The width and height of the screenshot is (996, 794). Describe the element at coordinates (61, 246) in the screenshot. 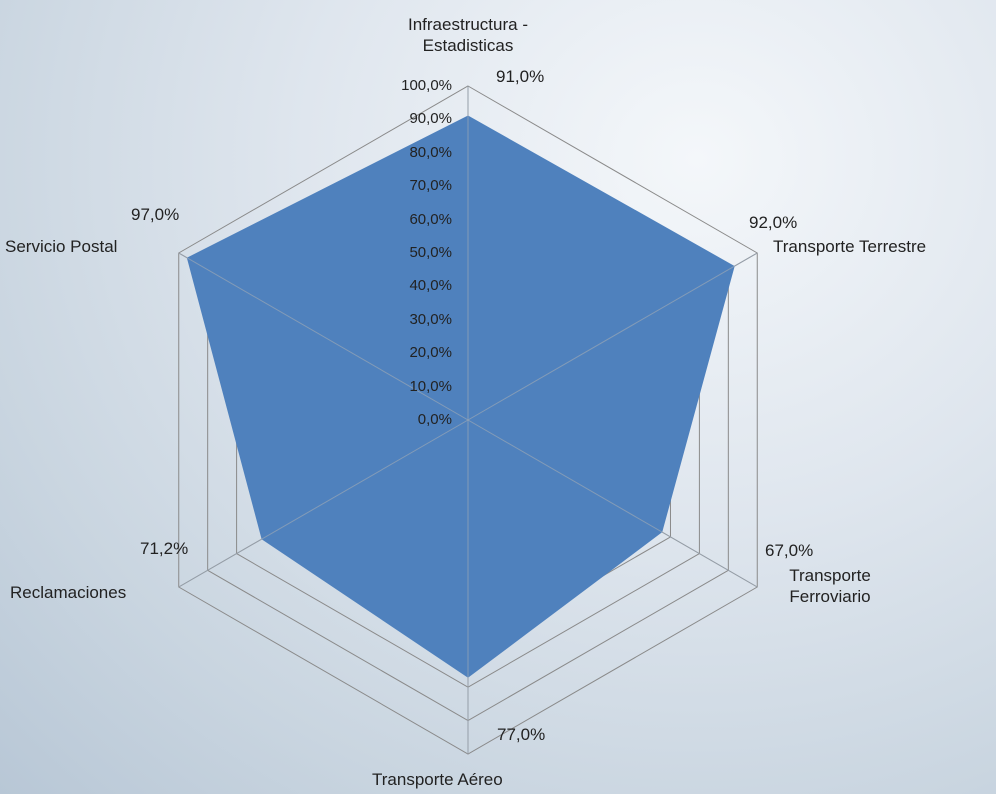

I see `category-label: Servicio Postal` at that location.